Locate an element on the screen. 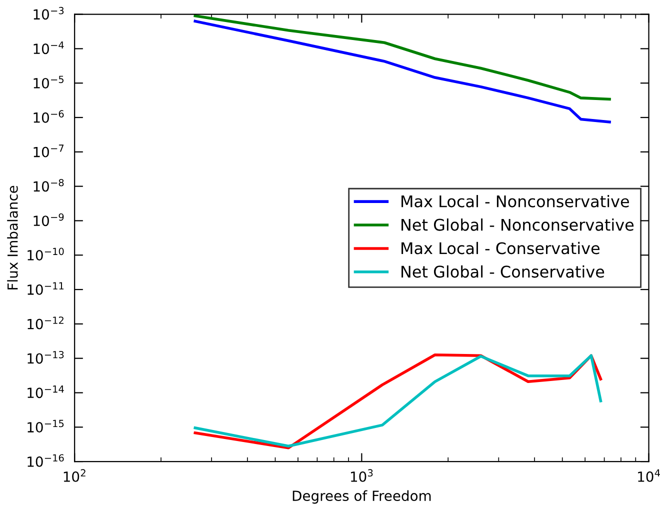  y-tick-label: 10$^{−16}$ is located at coordinates (46, 460).